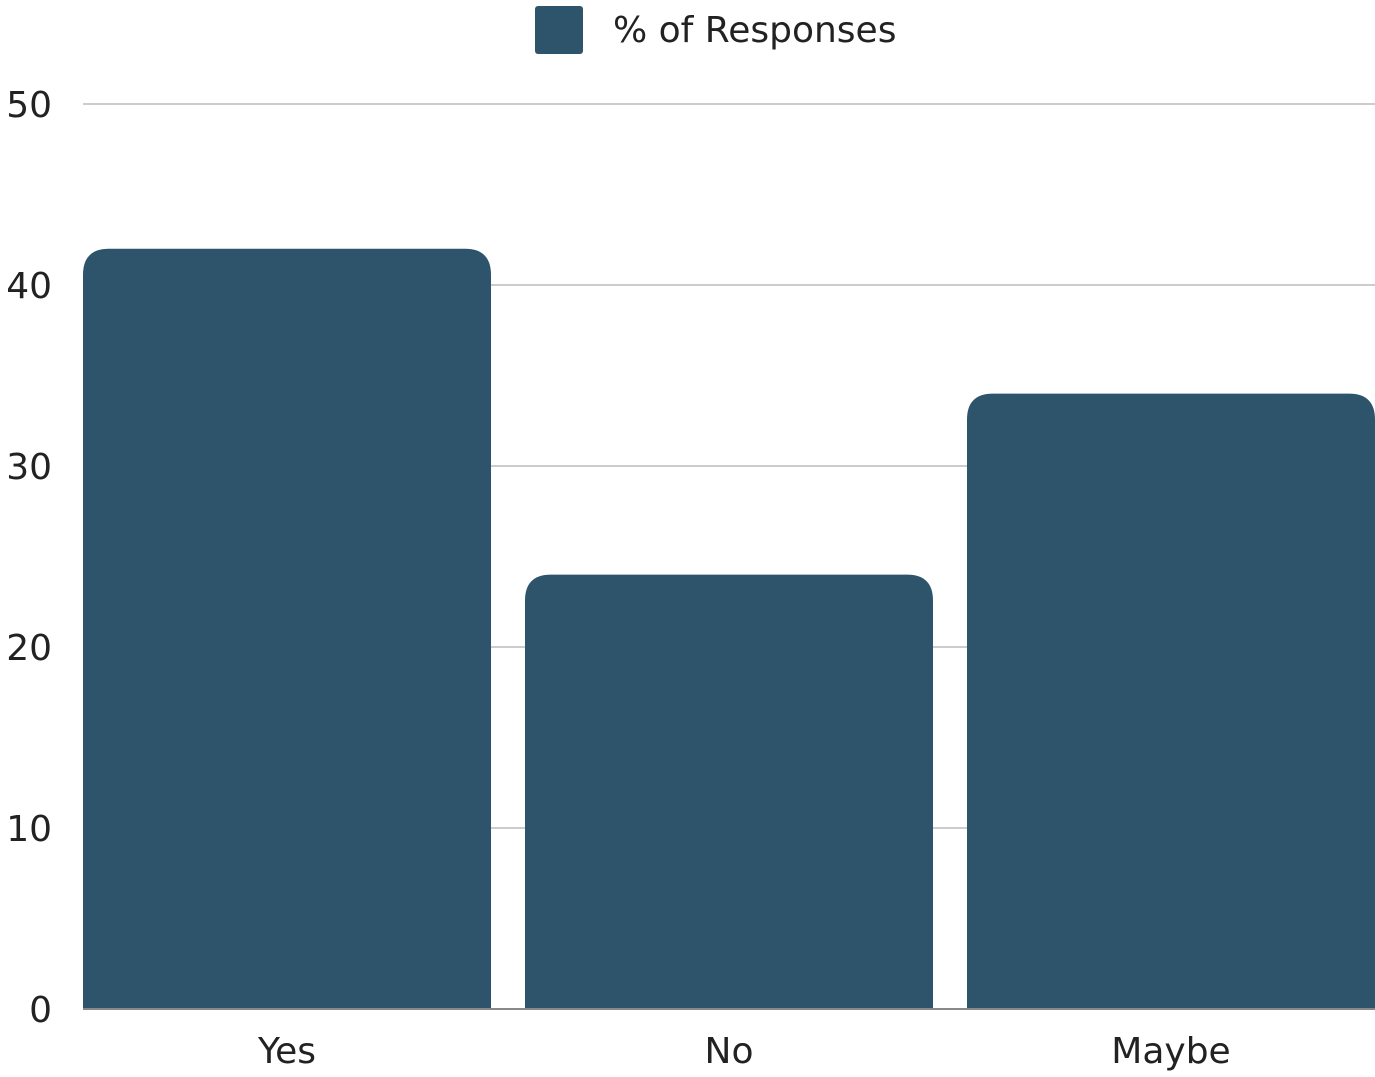 The width and height of the screenshot is (1375, 1077). I want to click on y-axis-ticks: 0 10 20 30 40 50, so click(29, 558).